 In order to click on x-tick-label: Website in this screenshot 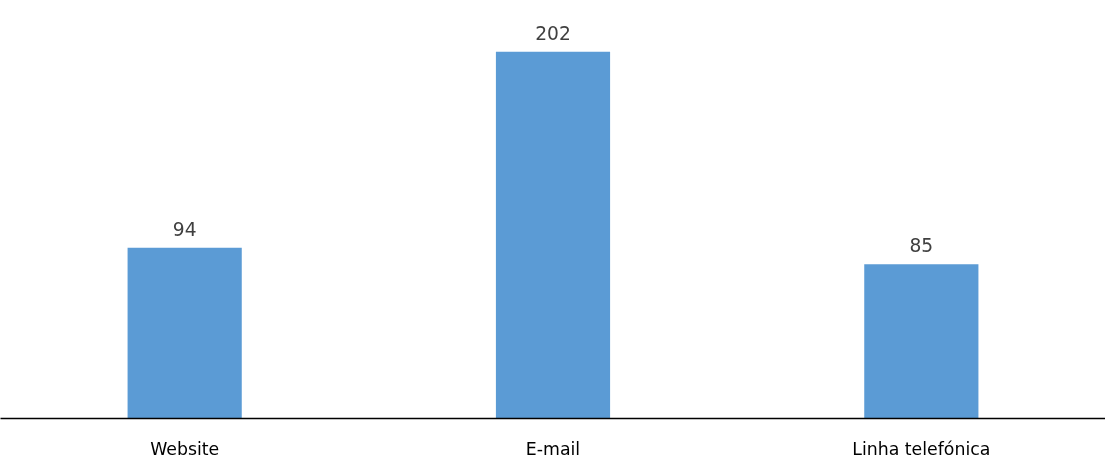, I will do `click(185, 448)`.